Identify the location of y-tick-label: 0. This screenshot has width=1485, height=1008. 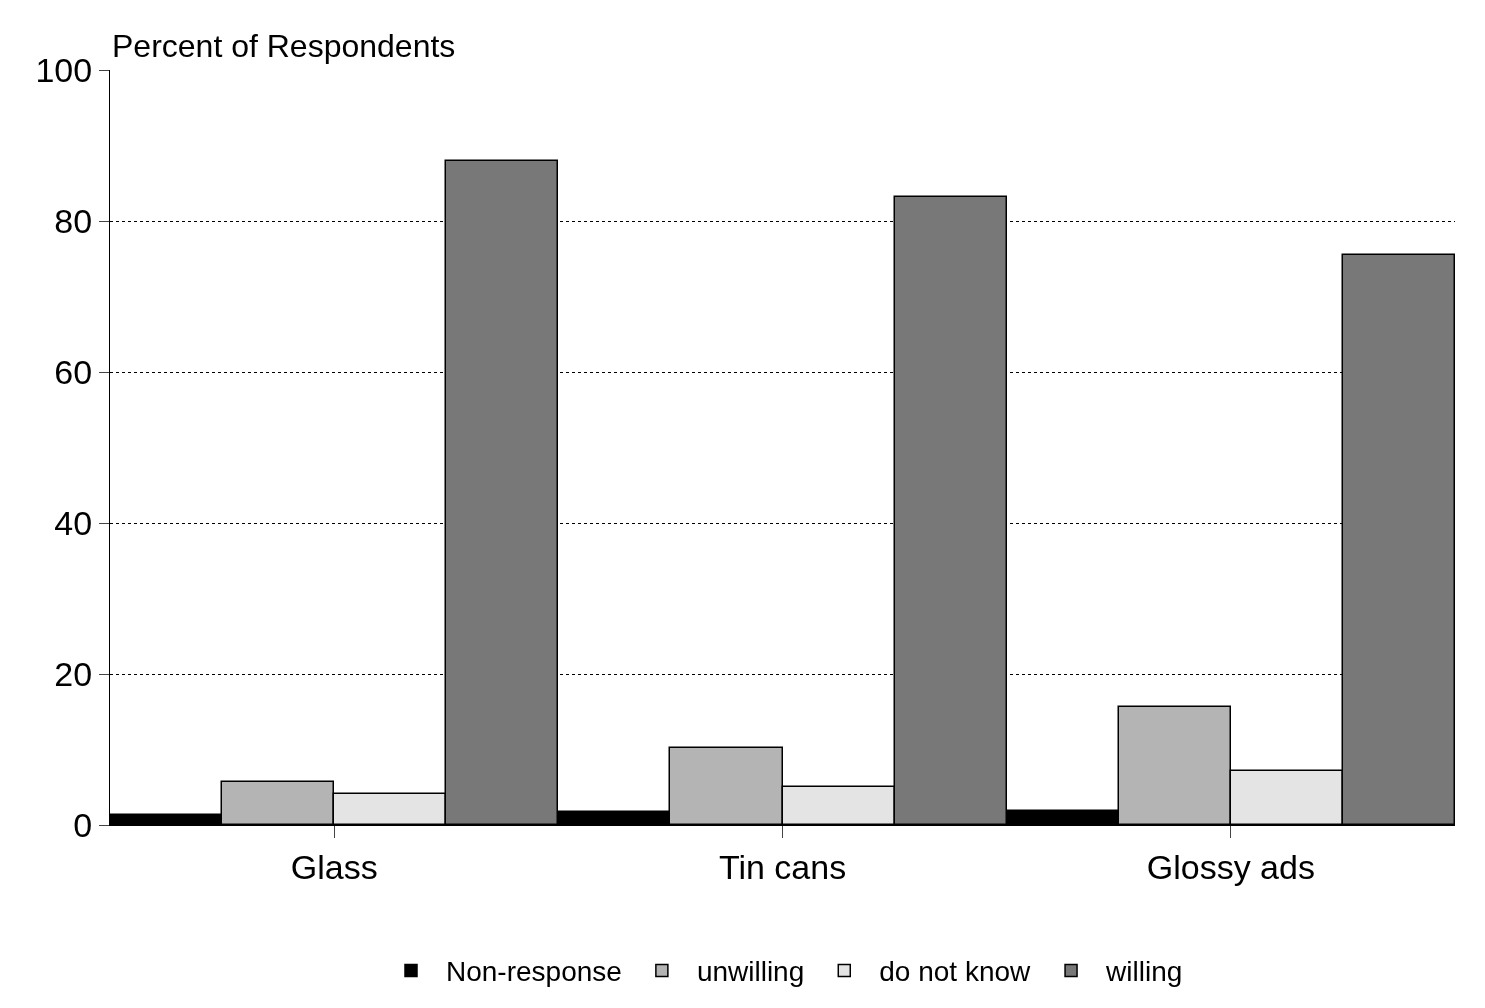
(83, 824).